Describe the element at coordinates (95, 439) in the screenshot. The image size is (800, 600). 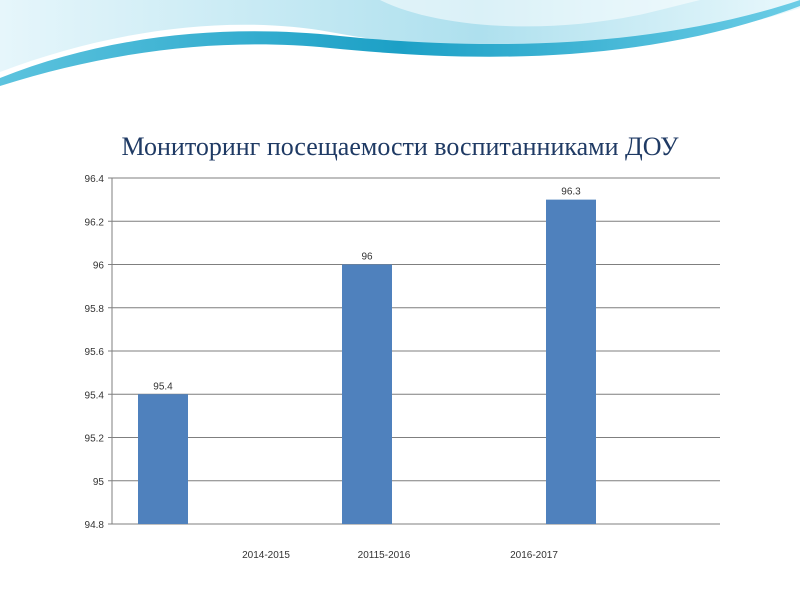
I see `y-tick-label: 95.2` at that location.